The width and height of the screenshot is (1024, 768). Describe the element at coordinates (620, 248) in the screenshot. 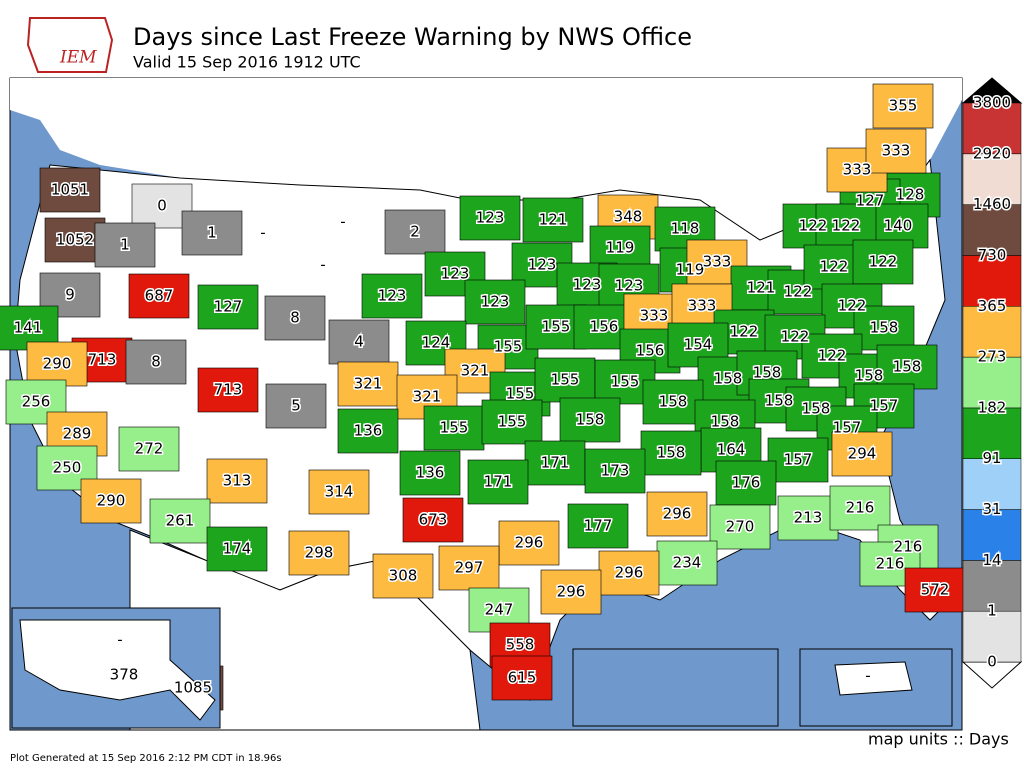

I see `office-label: 119` at that location.